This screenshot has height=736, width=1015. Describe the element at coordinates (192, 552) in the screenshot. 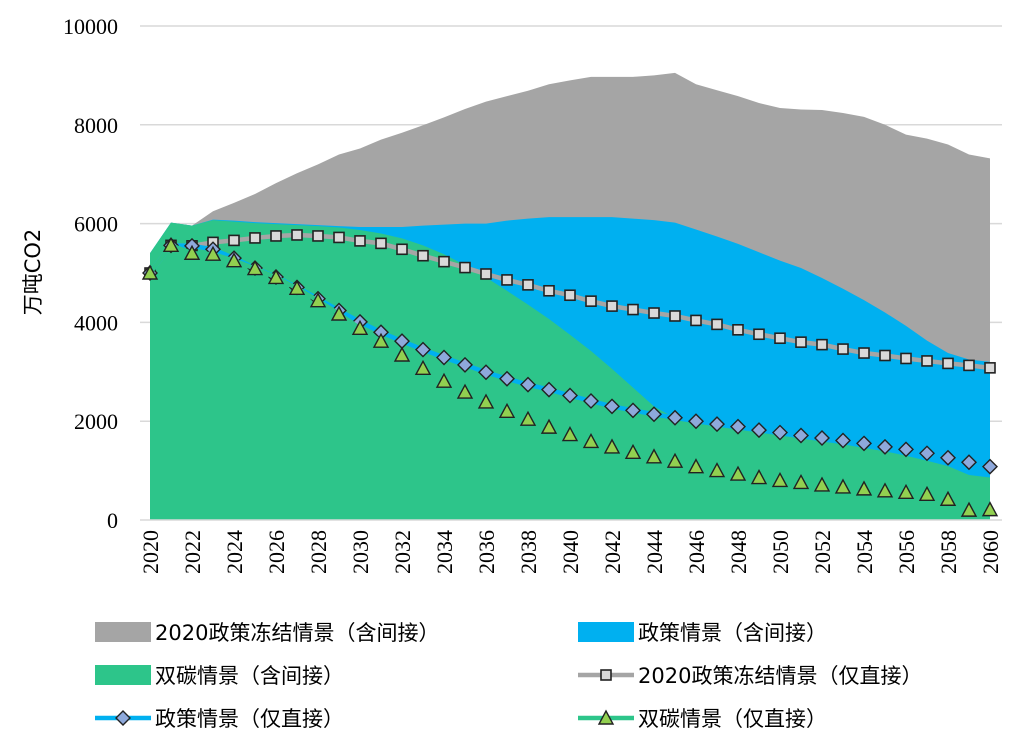

I see `x-tick-label: 2022` at that location.